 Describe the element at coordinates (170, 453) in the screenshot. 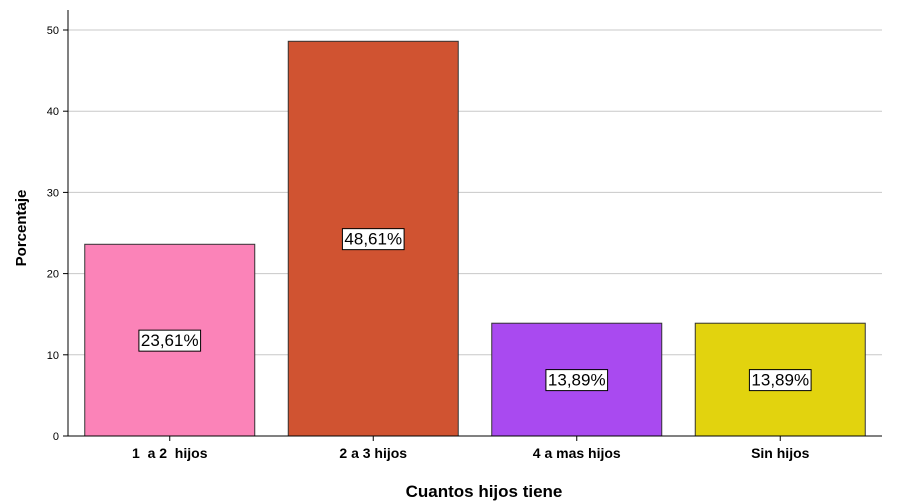

I see `x-tick-label: 1 a 2 hijos` at that location.